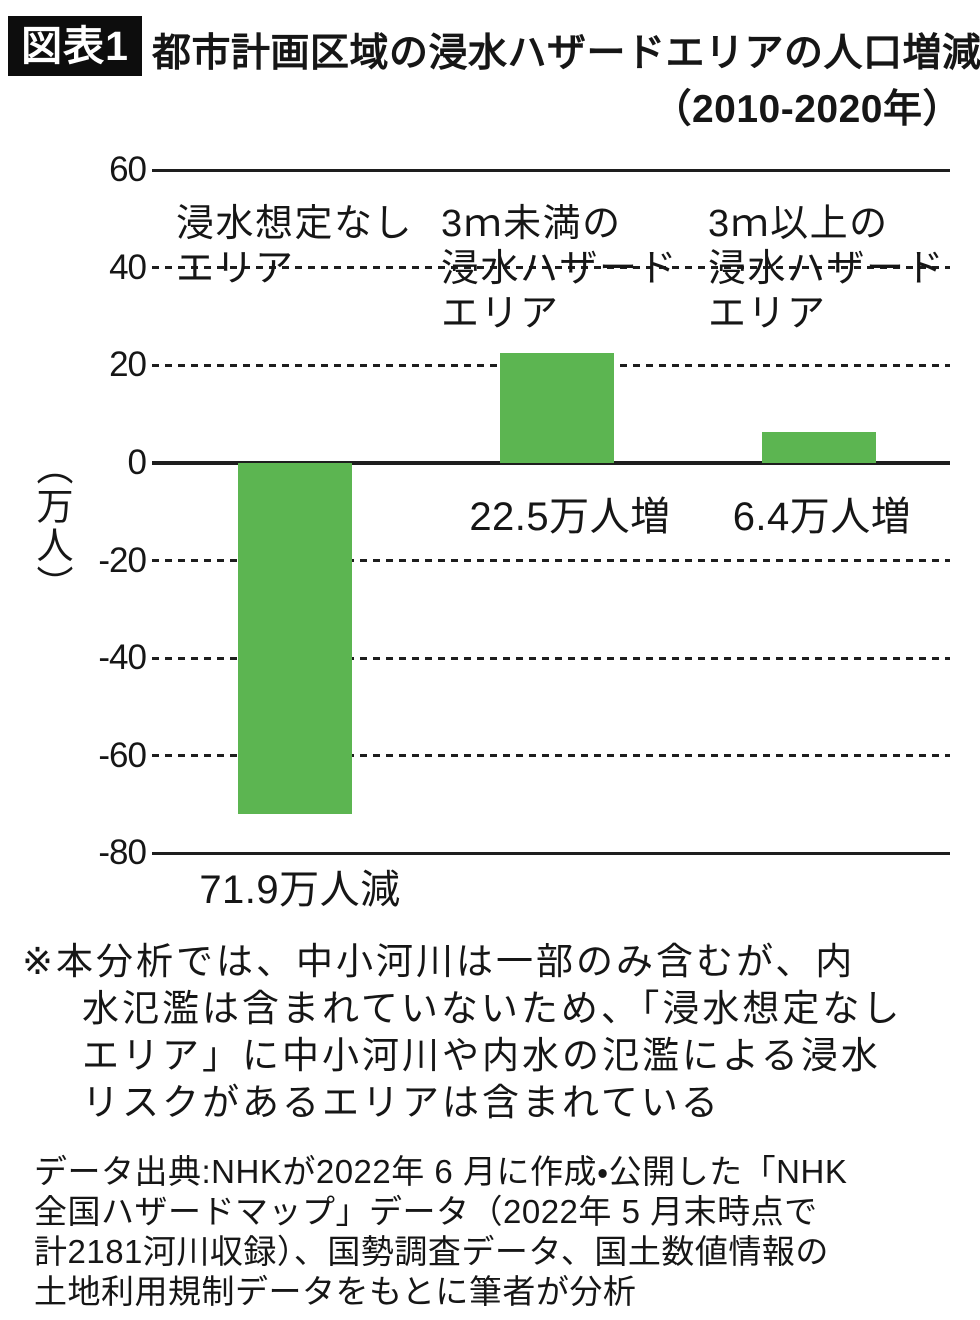  What do you see at coordinates (122, 853) in the screenshot?
I see `y-tick-label: -80` at bounding box center [122, 853].